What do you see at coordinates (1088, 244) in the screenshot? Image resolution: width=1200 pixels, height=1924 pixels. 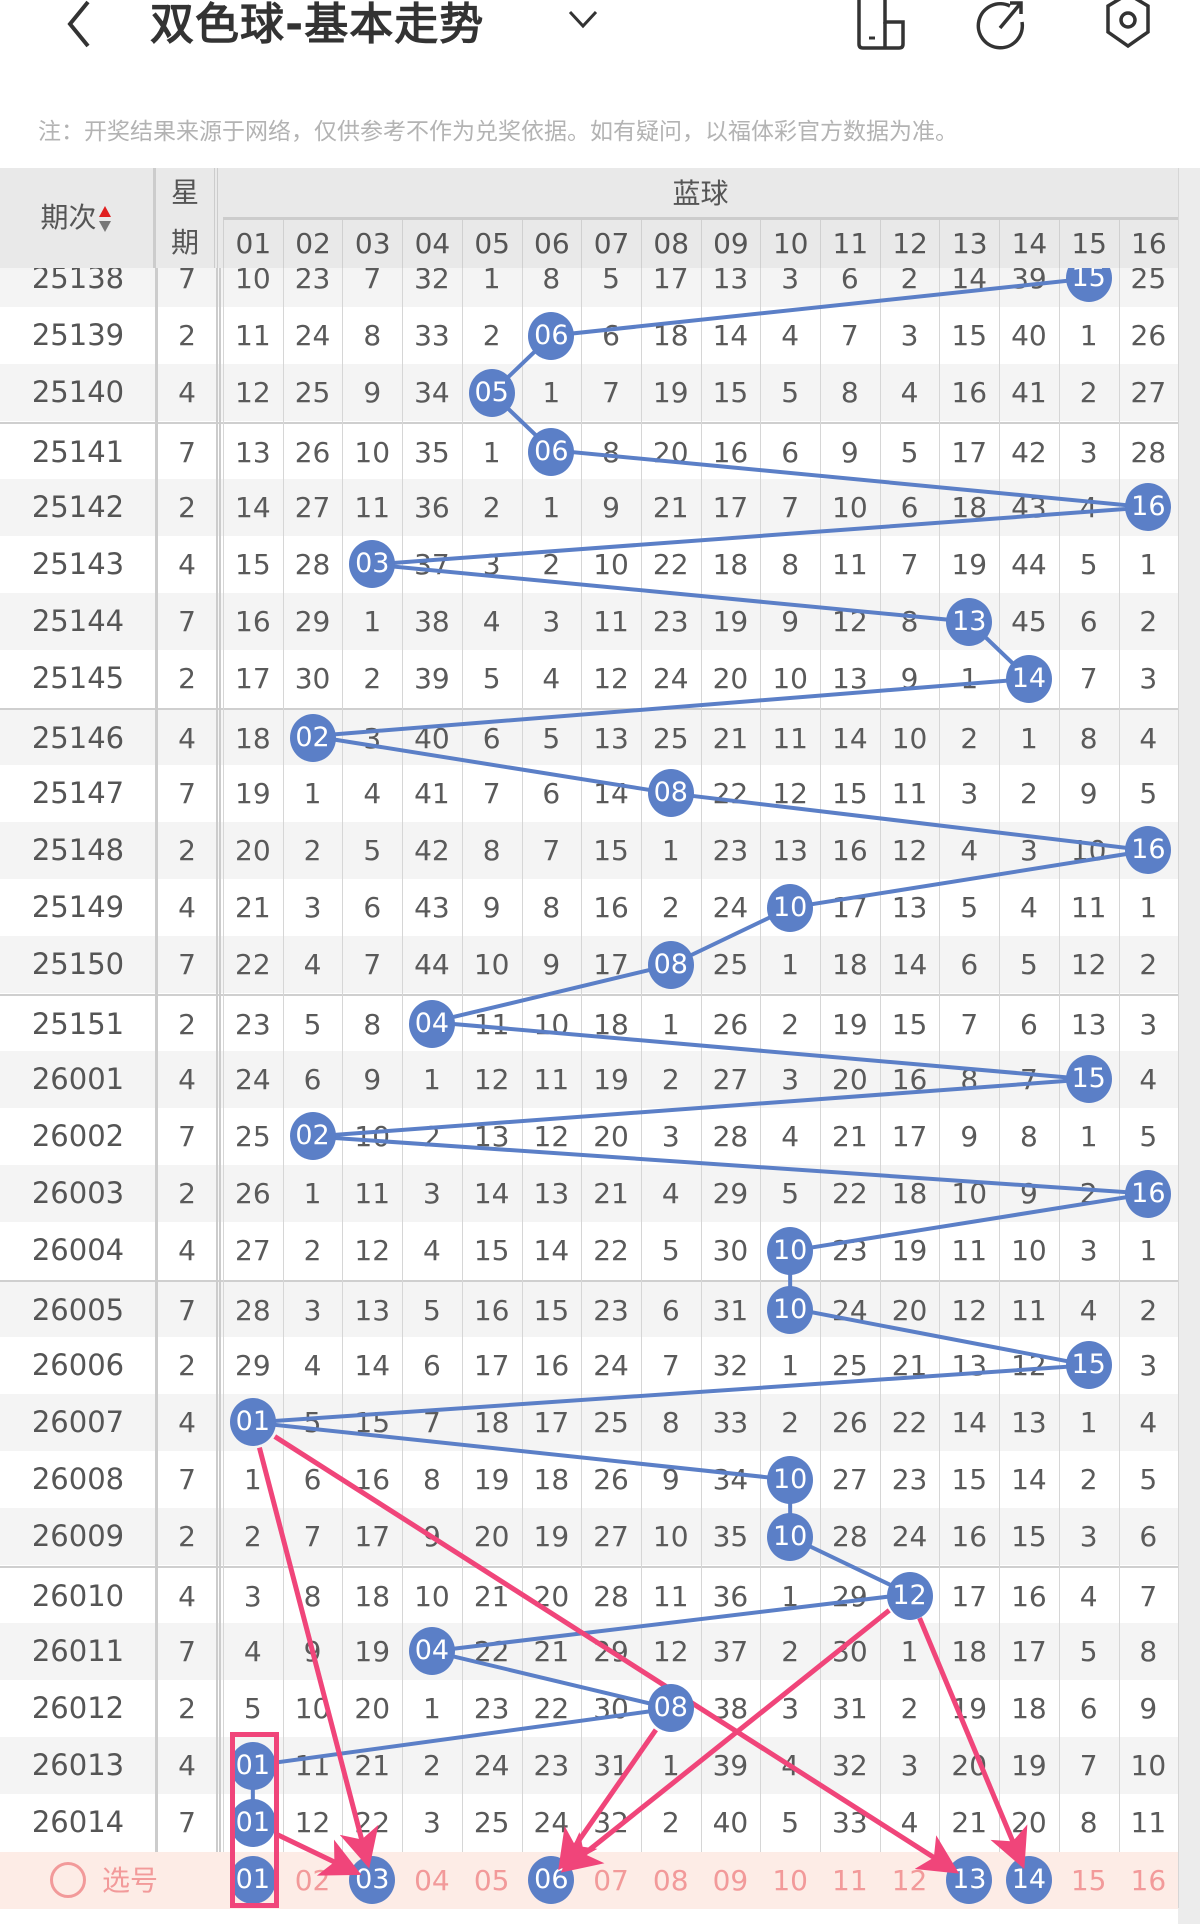 I see `number-header-15: 15` at bounding box center [1088, 244].